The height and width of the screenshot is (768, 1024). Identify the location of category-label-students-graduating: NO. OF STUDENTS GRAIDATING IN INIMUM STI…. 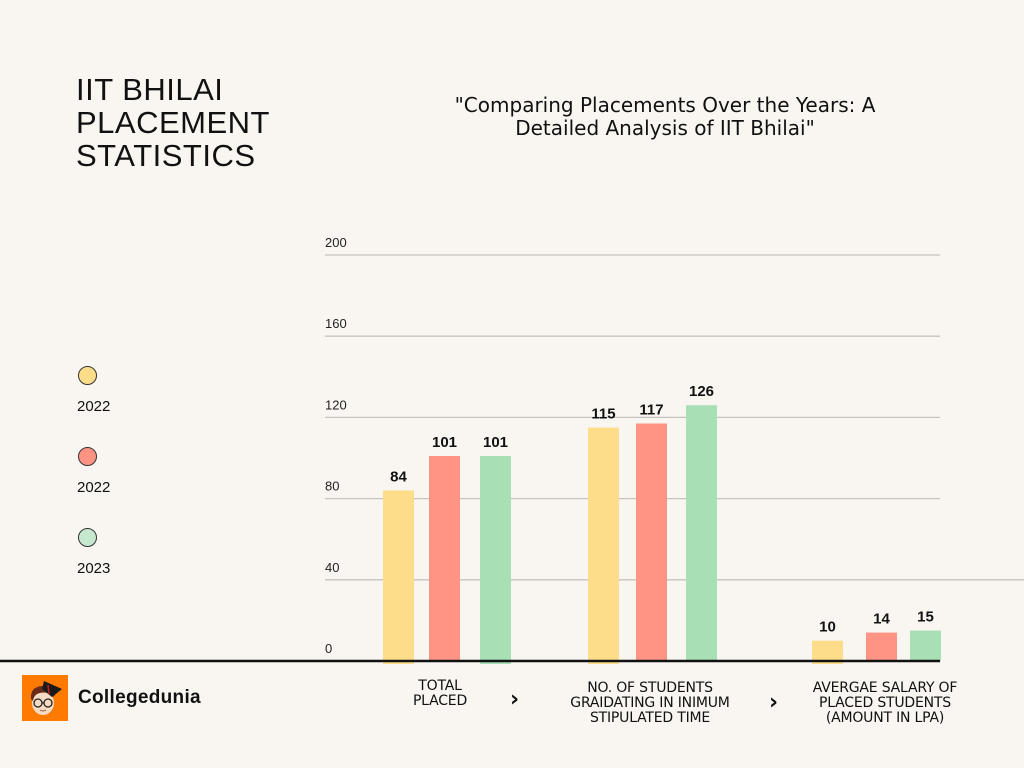
(650, 703).